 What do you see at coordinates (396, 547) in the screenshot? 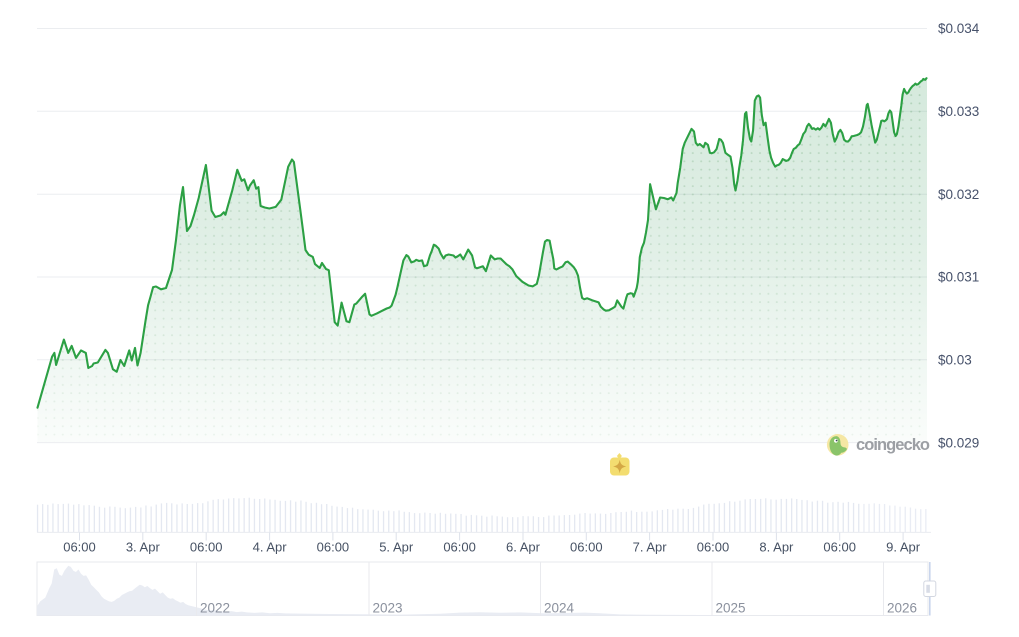
I see `svg-text: 5. Apr` at bounding box center [396, 547].